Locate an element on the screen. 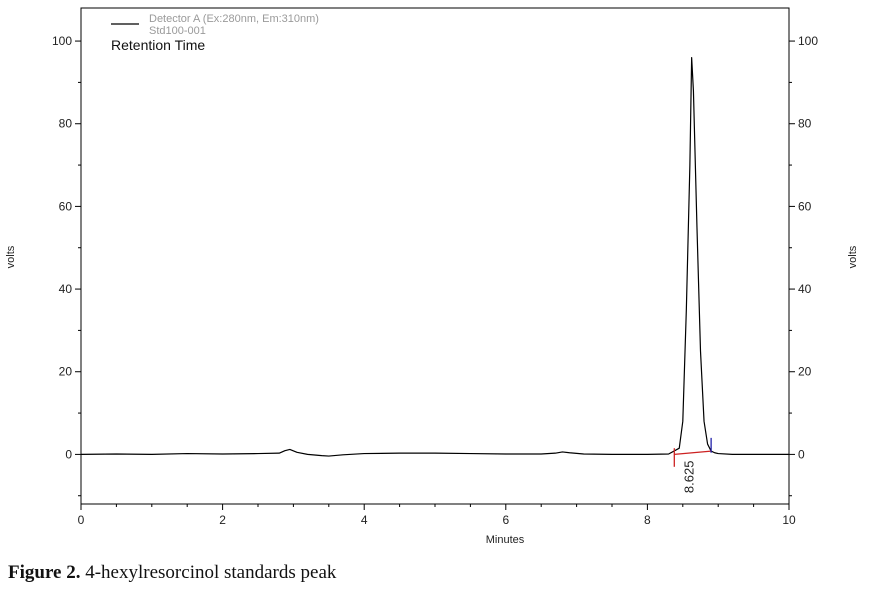 The image size is (870, 592). peak-markers-group is located at coordinates (692, 452).